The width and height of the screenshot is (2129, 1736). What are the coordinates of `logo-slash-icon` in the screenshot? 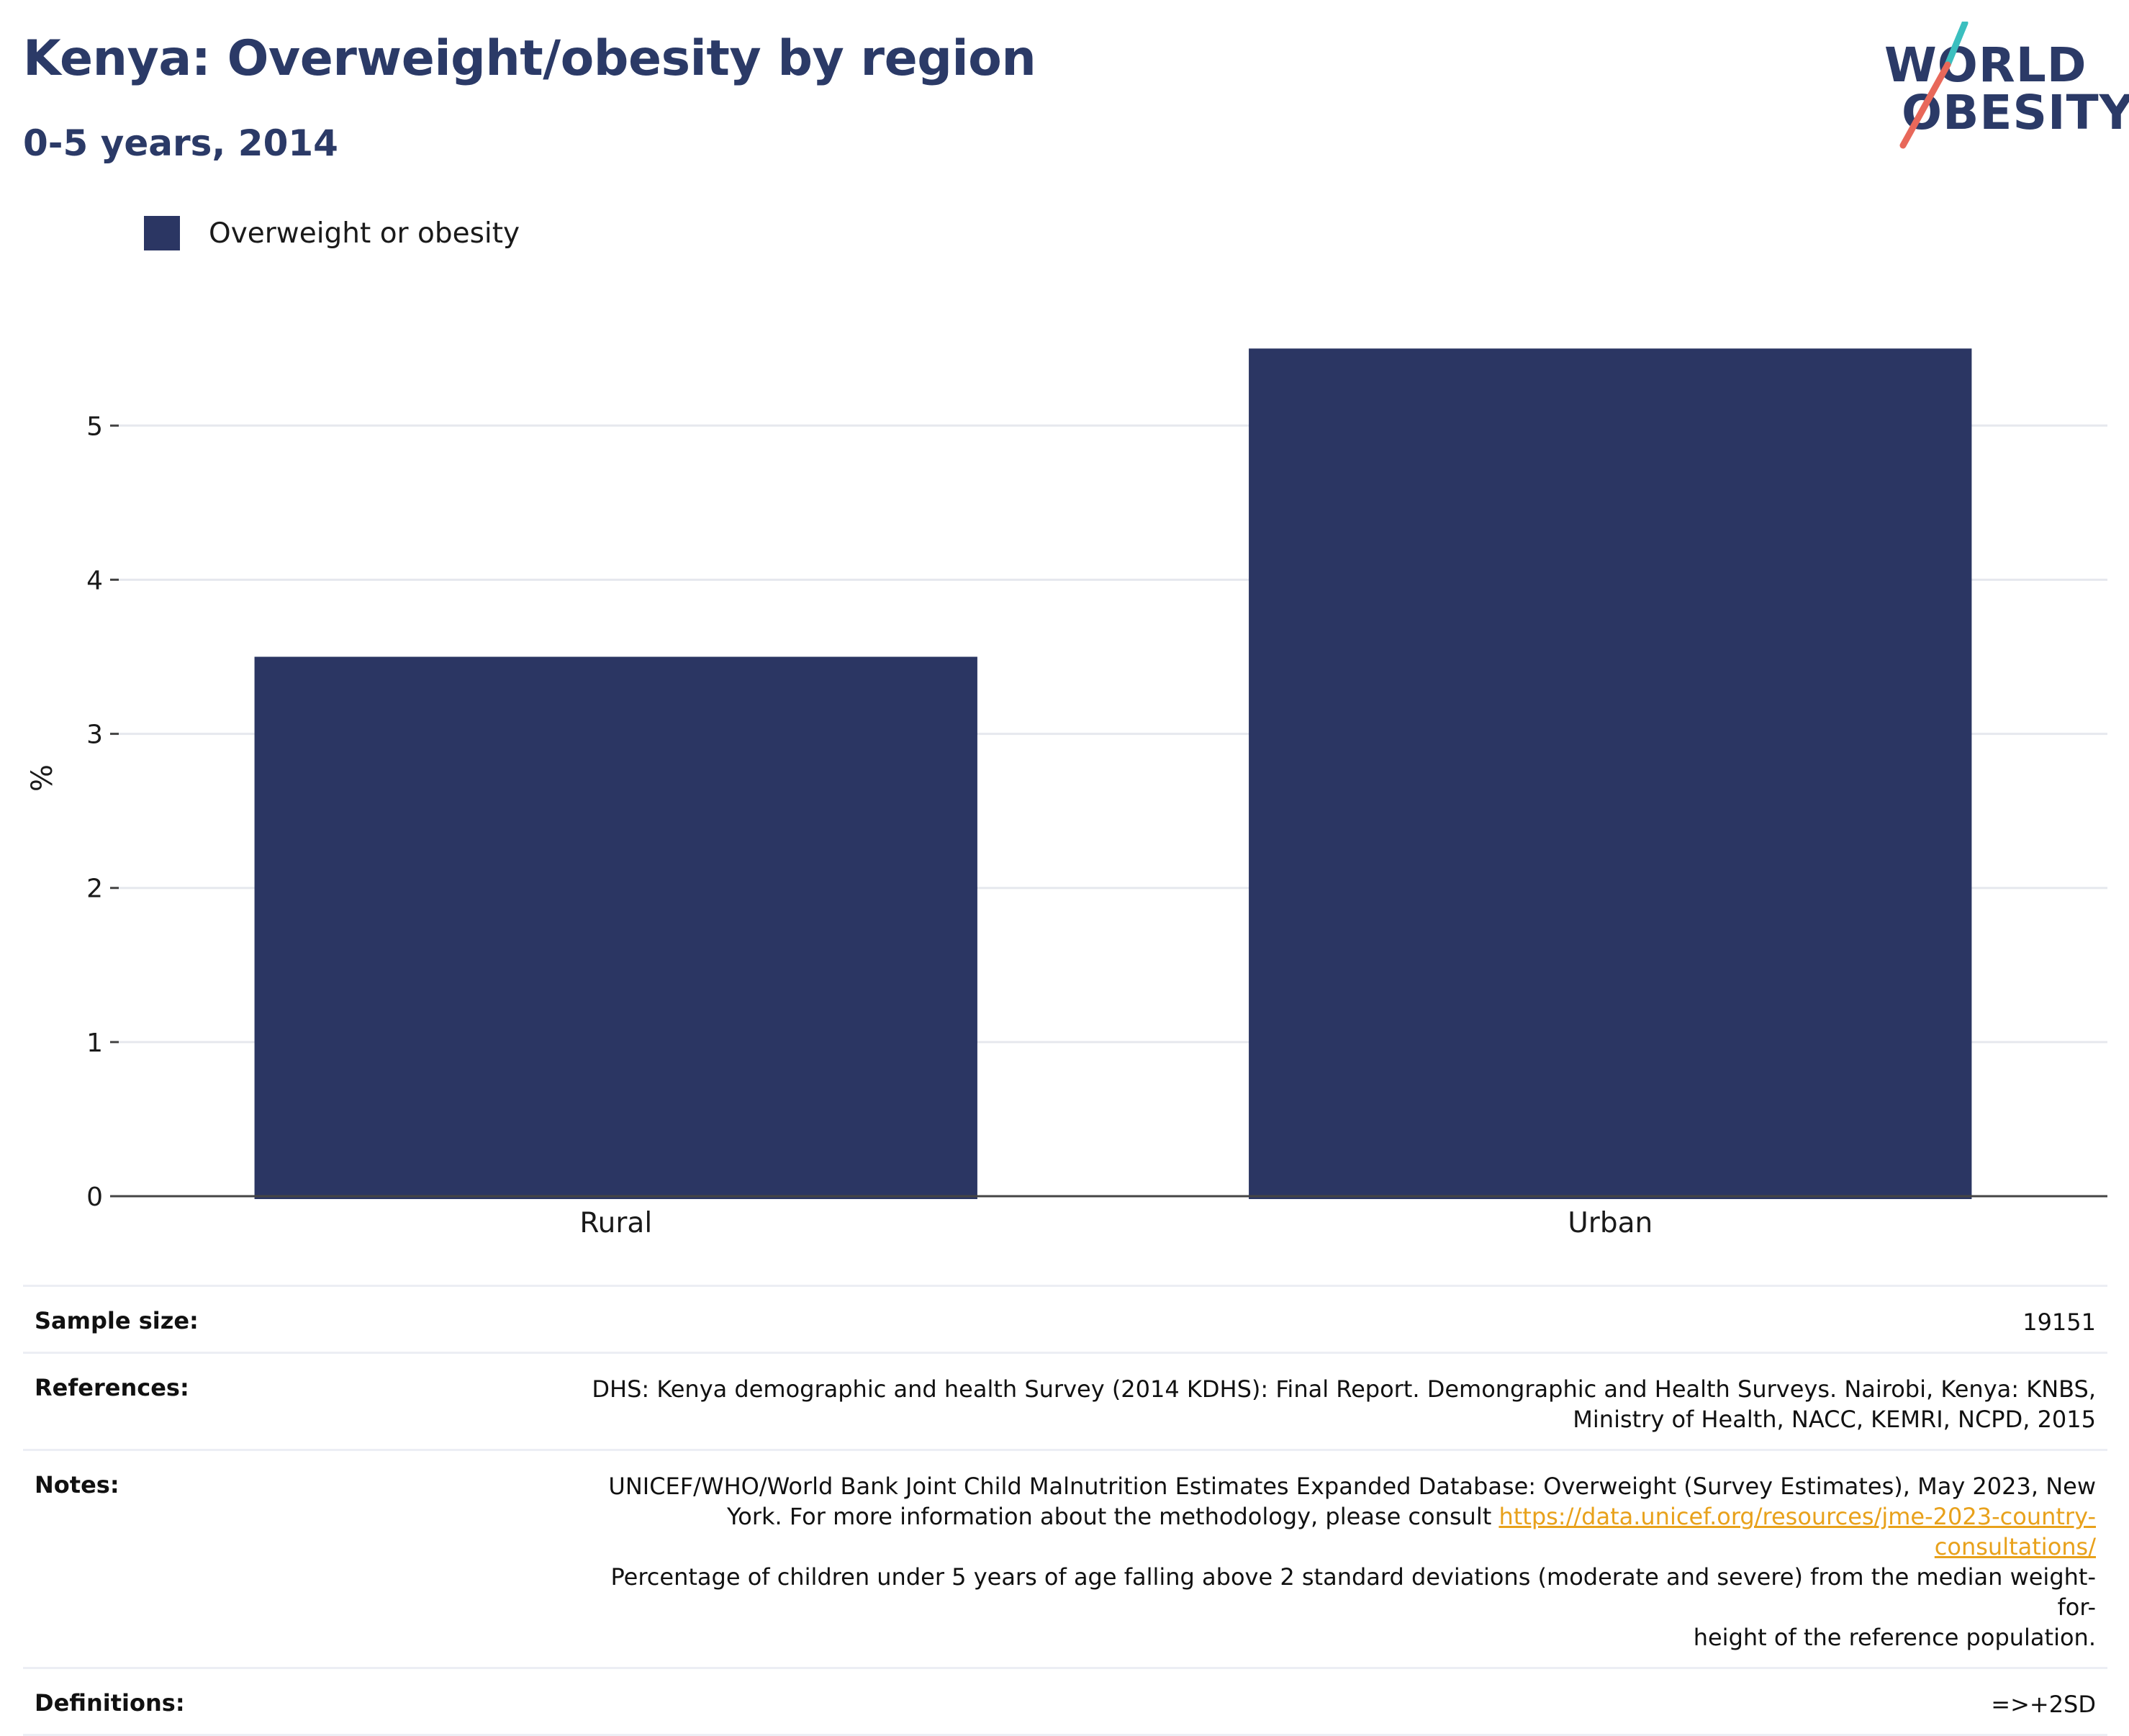 It's located at (1934, 85).